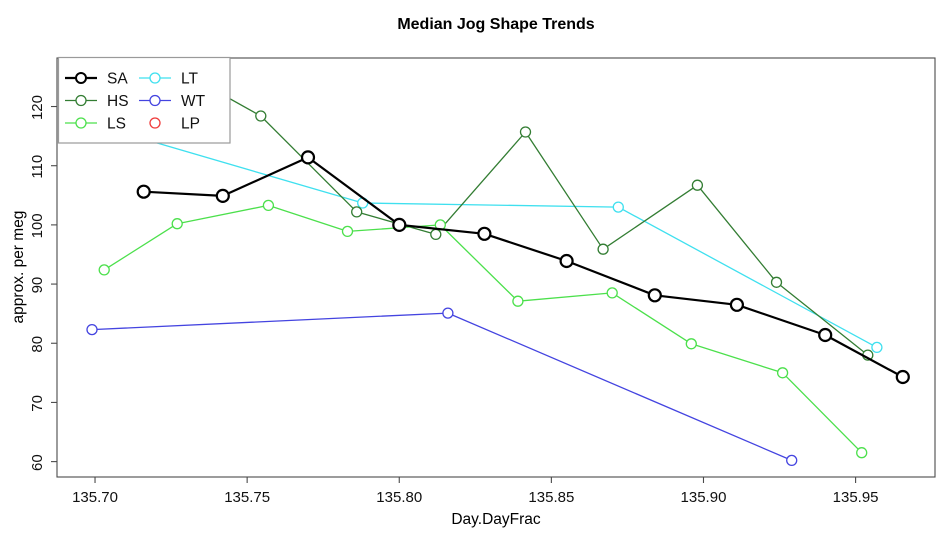 This screenshot has height=550, width=950. I want to click on legend-marker-LT, so click(155, 78).